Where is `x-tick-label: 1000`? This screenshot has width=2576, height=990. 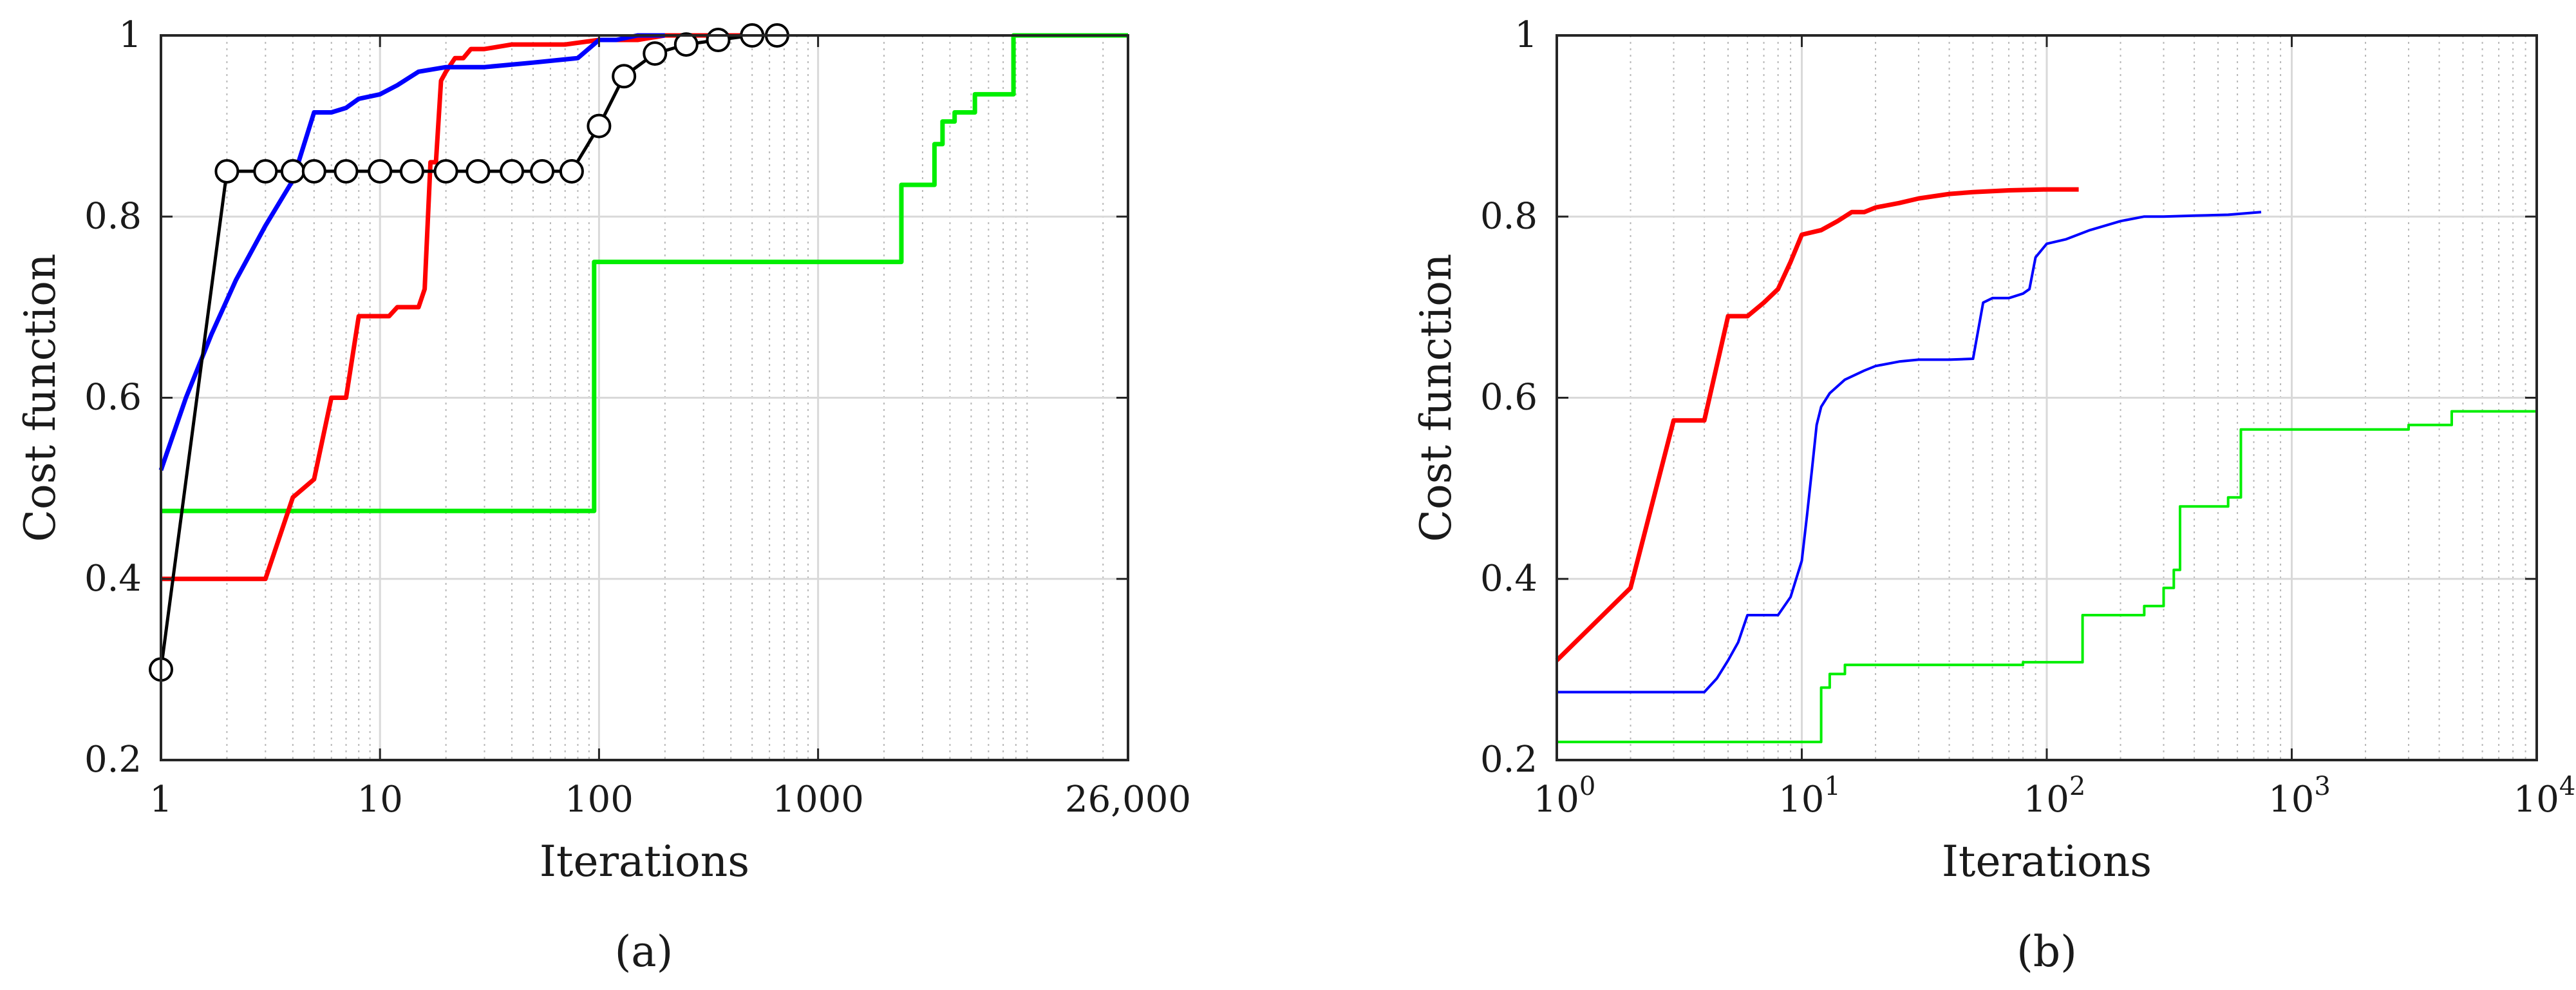 x-tick-label: 1000 is located at coordinates (818, 800).